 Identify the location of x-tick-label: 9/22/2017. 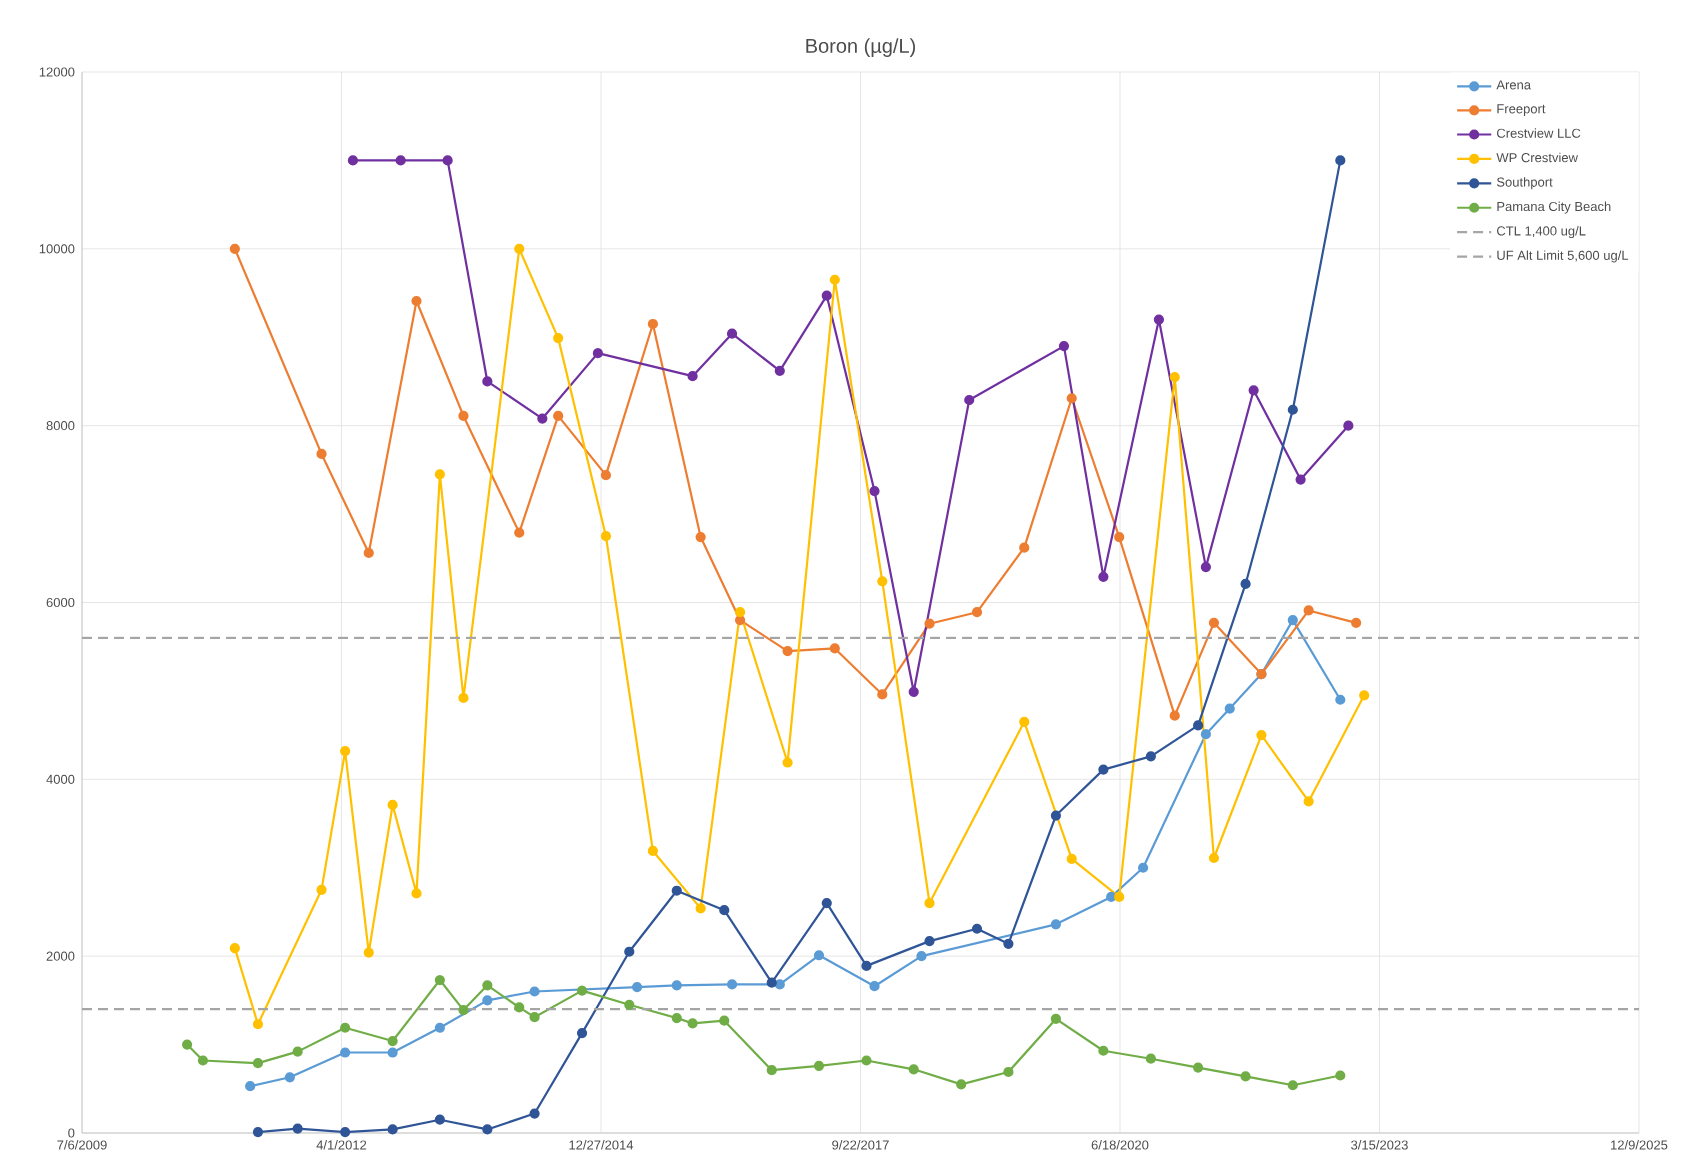
(860, 1145).